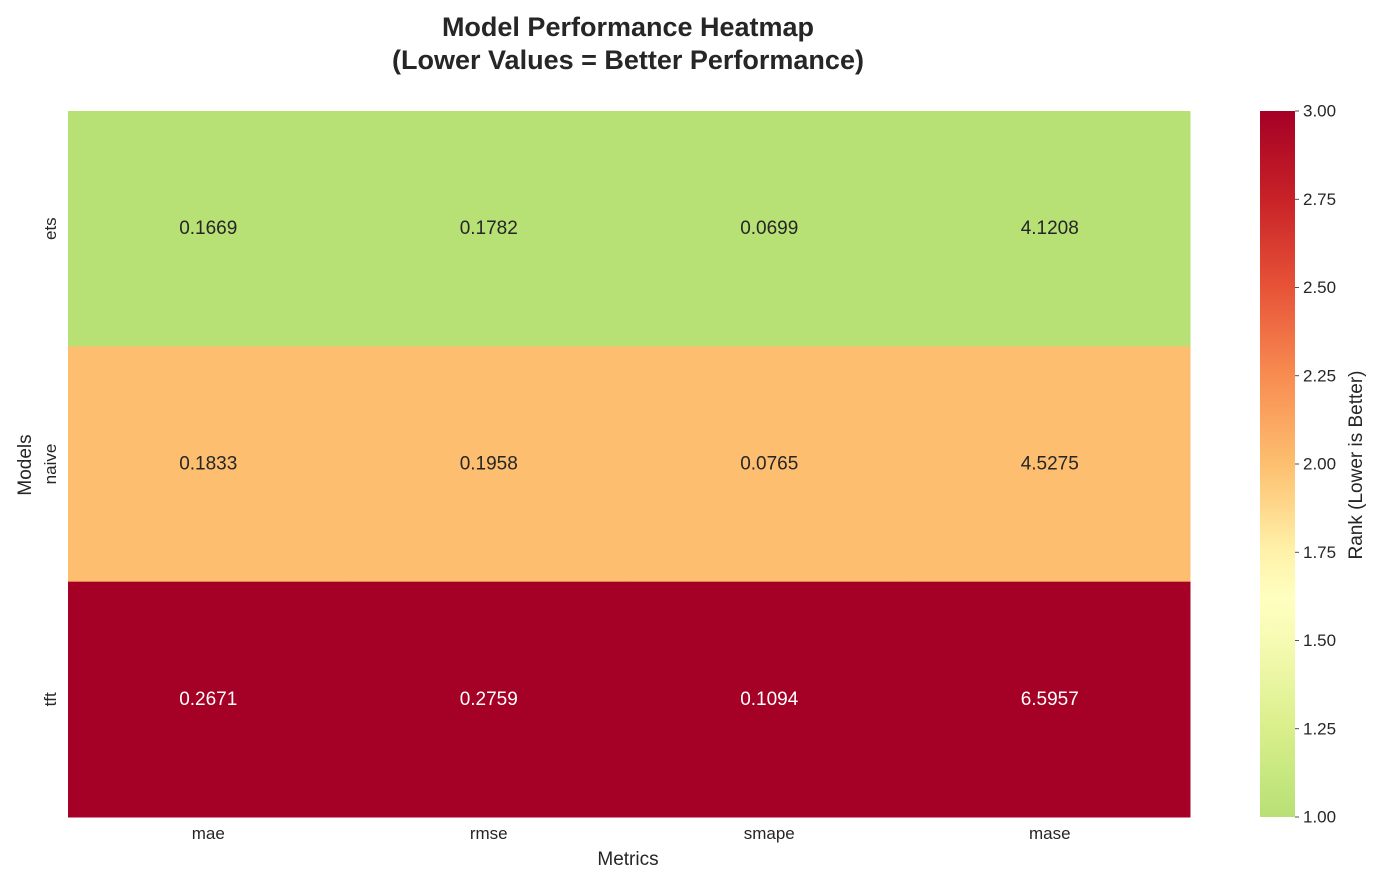  I want to click on cell-value-tft-rmse: 0.2759, so click(489, 699).